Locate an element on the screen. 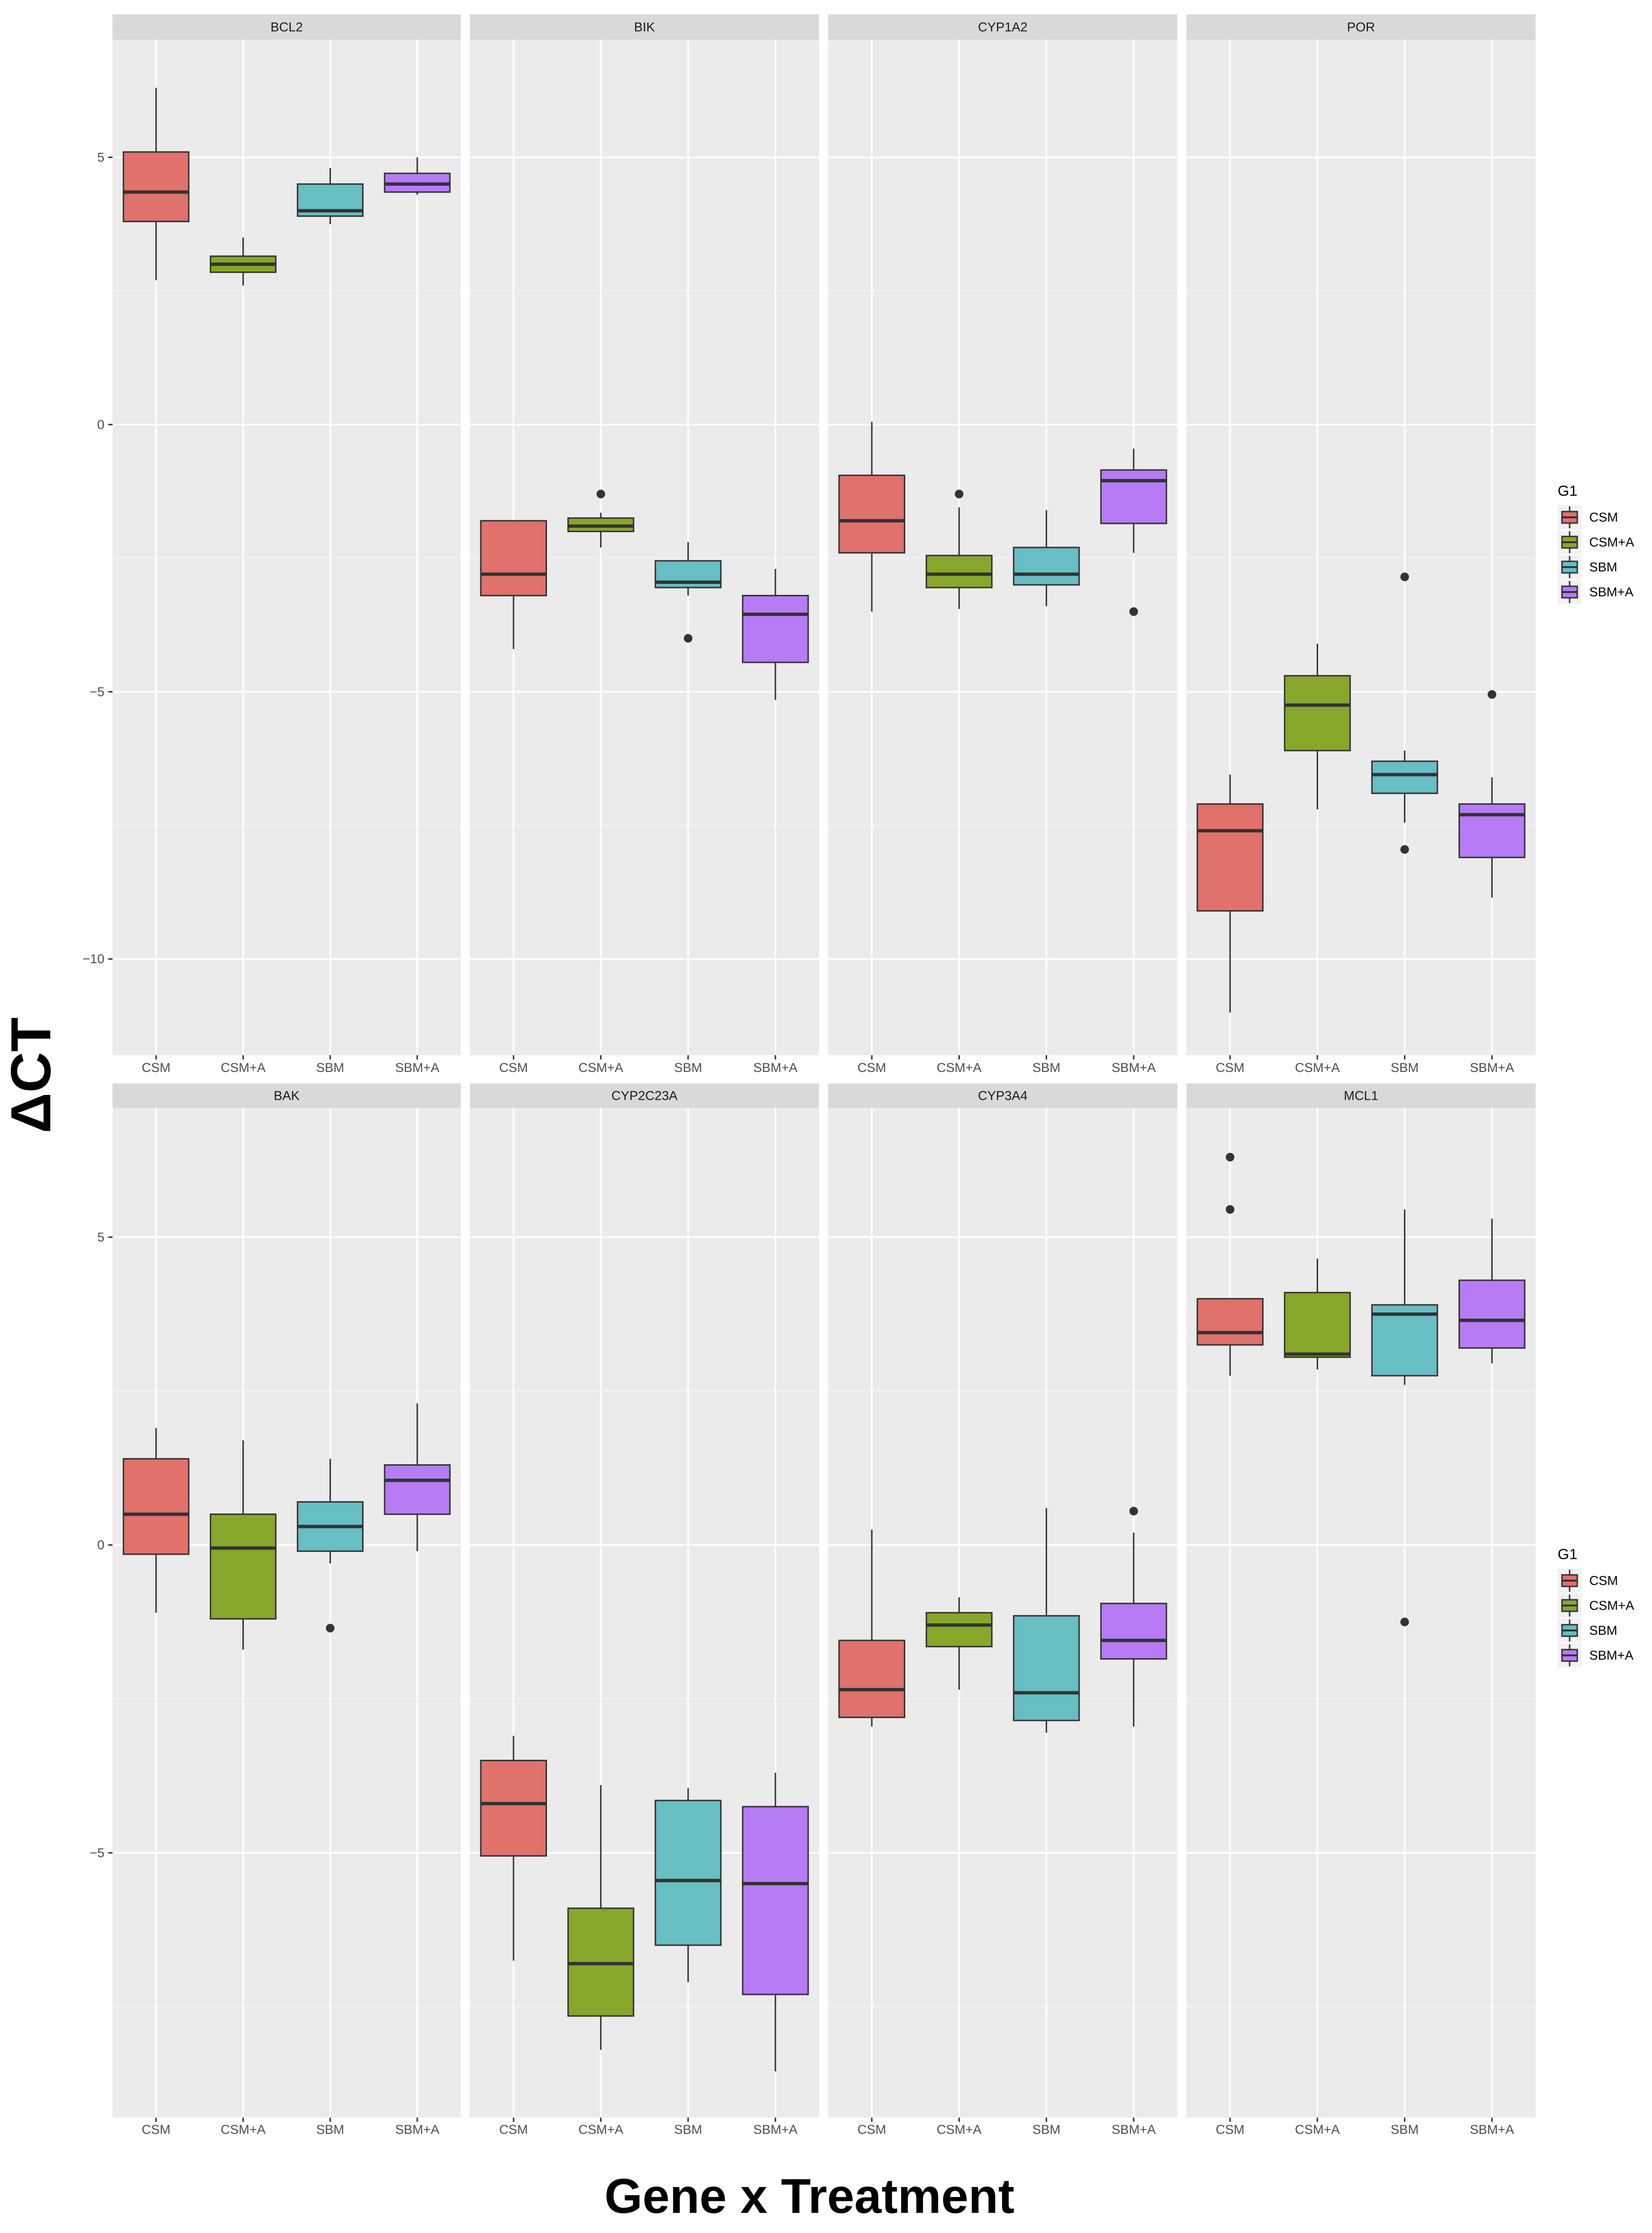 Image resolution: width=1652 pixels, height=2233 pixels. y-tick-label: −5 is located at coordinates (97, 691).